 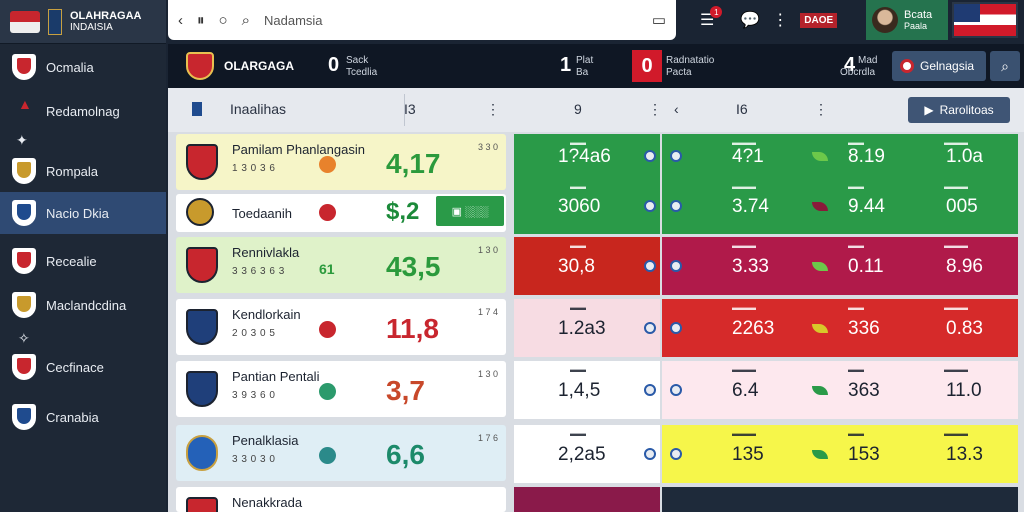 What do you see at coordinates (964, 266) in the screenshot?
I see `odds-value-under: 8.96` at bounding box center [964, 266].